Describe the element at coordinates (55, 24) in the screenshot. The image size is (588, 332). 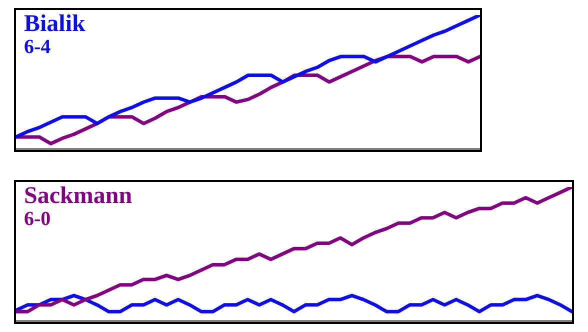
I see `chart-title: Bialik` at that location.